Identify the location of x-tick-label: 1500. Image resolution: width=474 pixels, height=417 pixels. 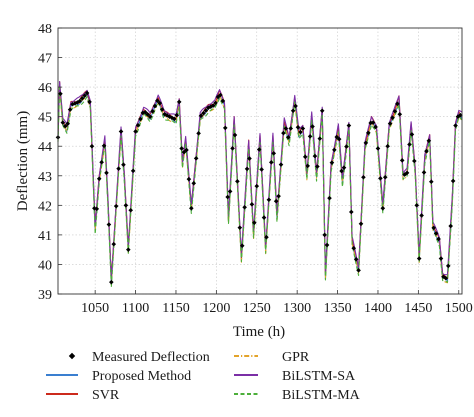
(459, 308).